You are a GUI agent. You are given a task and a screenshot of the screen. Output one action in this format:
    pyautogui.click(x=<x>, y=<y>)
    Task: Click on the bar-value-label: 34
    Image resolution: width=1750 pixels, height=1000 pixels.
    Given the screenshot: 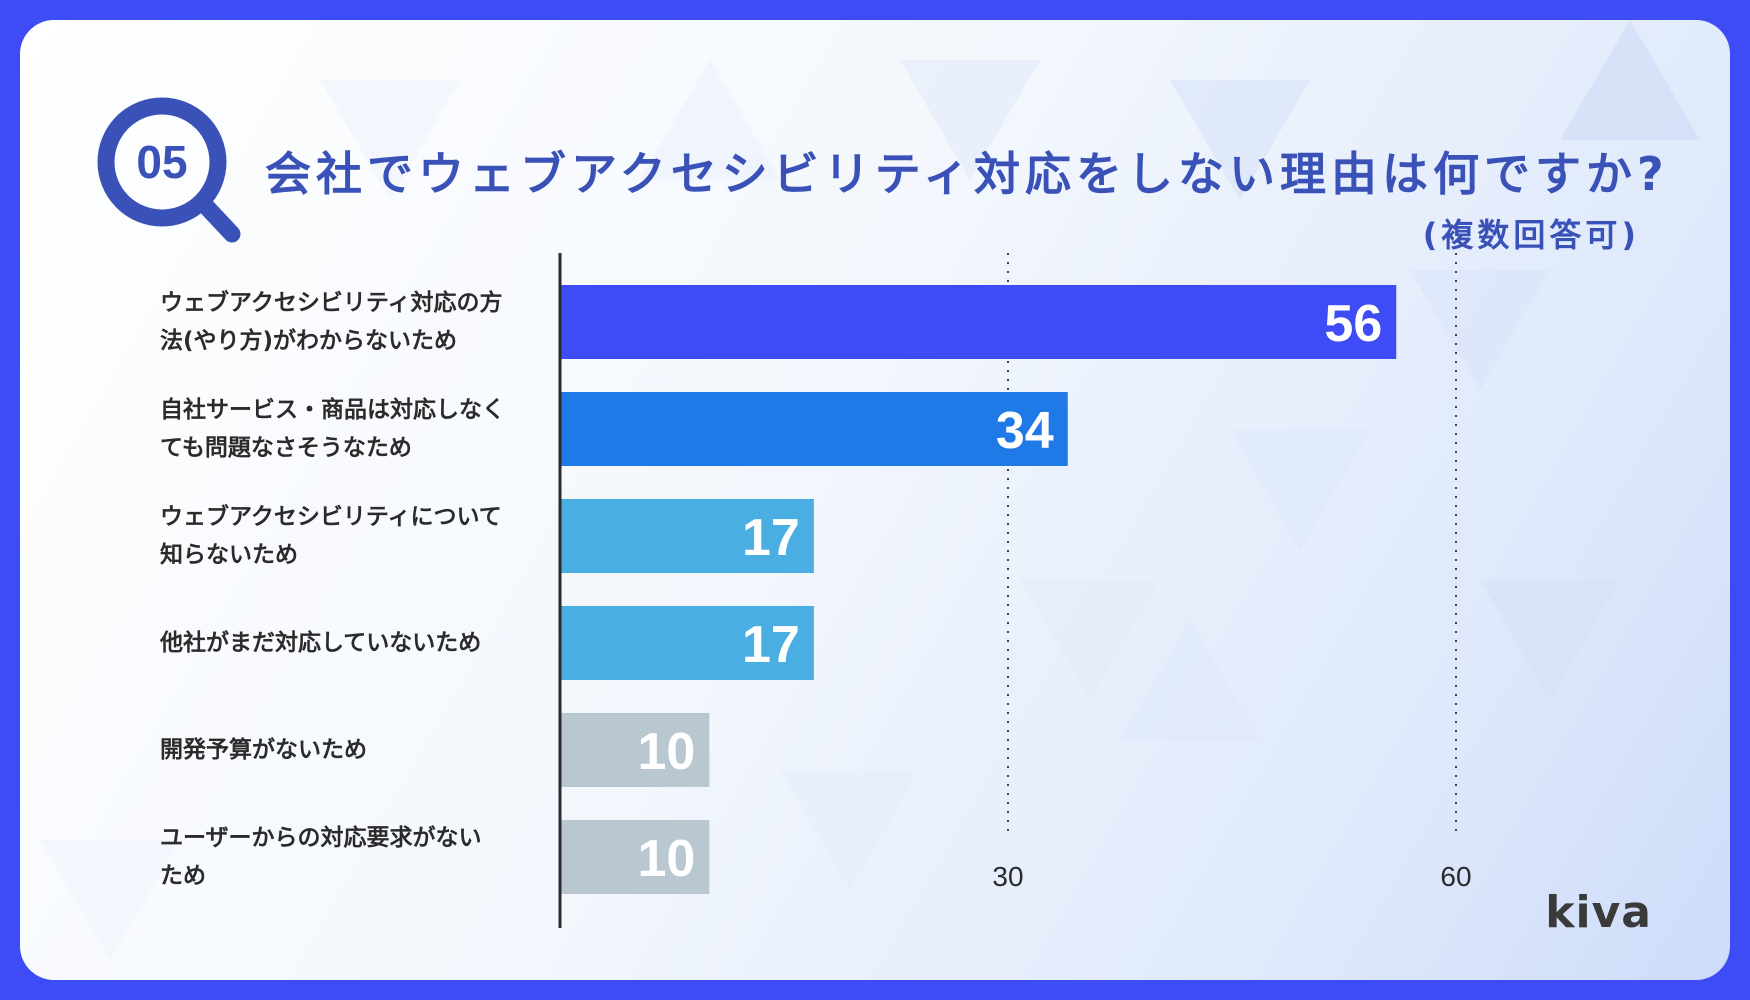 What is the action you would take?
    pyautogui.click(x=1025, y=431)
    